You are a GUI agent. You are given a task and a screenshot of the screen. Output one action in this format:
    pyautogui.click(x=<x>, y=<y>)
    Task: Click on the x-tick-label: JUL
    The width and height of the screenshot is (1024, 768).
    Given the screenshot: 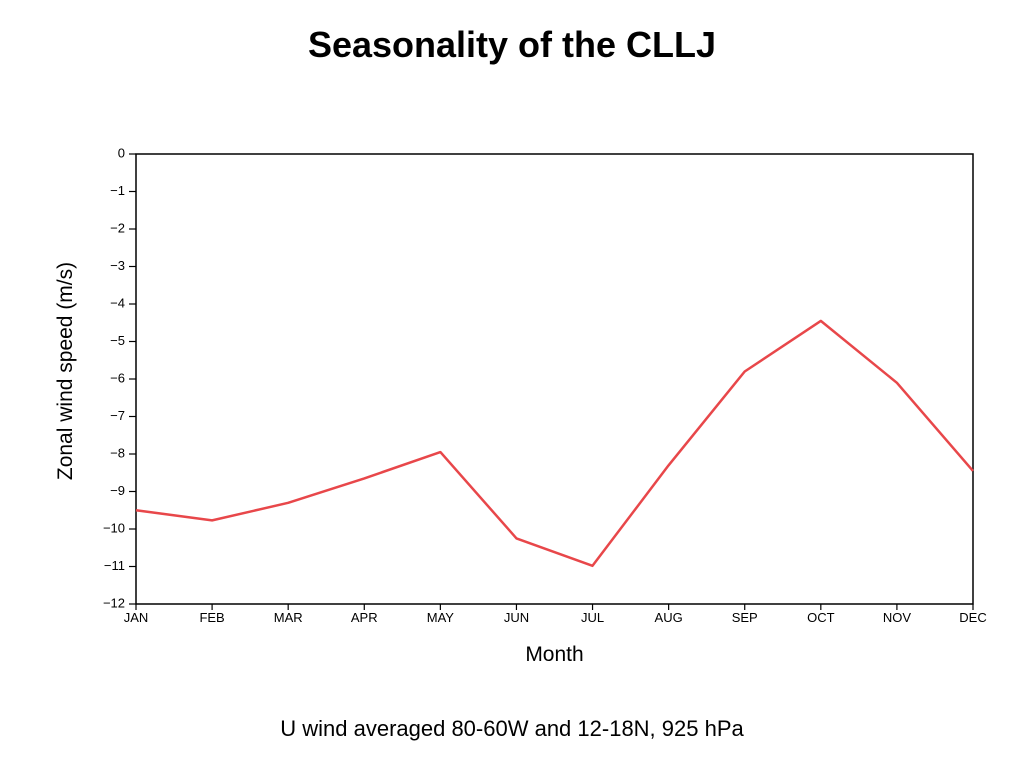 What is the action you would take?
    pyautogui.click(x=592, y=617)
    